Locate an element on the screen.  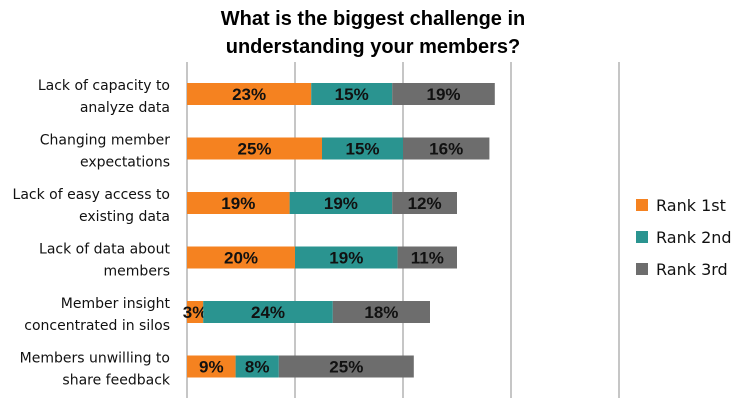
data-label: 23% is located at coordinates (249, 94).